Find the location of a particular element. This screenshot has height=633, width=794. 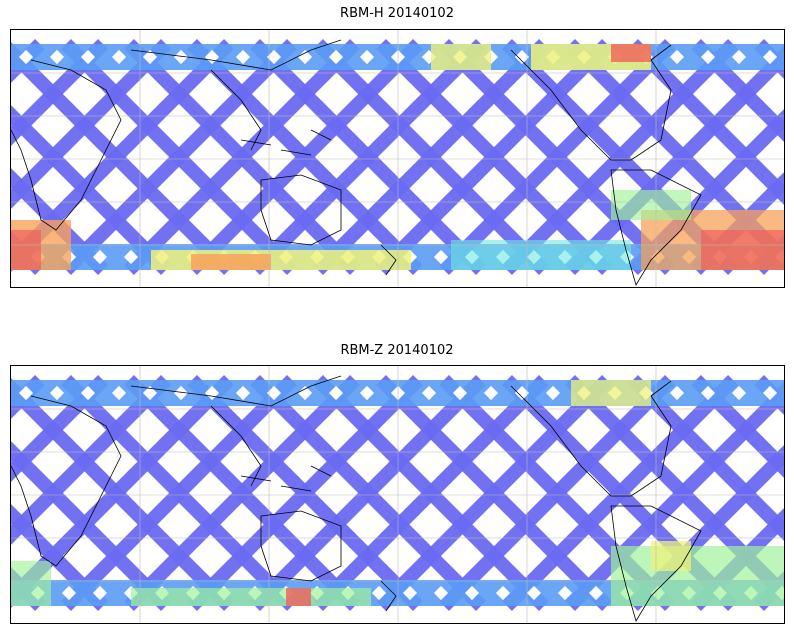

hotspot-south-atlantic-core is located at coordinates (742, 250).